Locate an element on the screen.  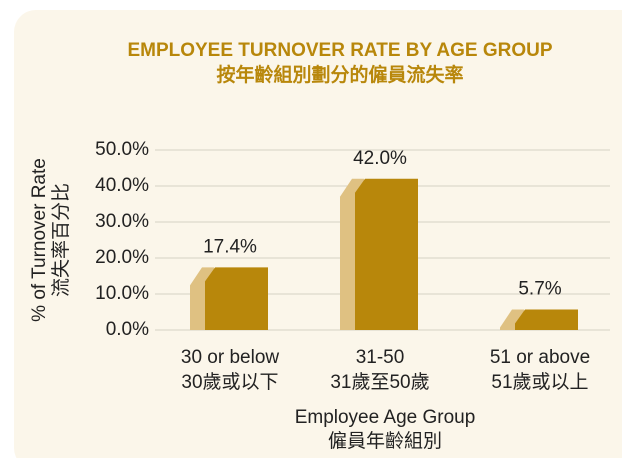
y-axis-label: % of Turnover Rate is located at coordinates (39, 240).